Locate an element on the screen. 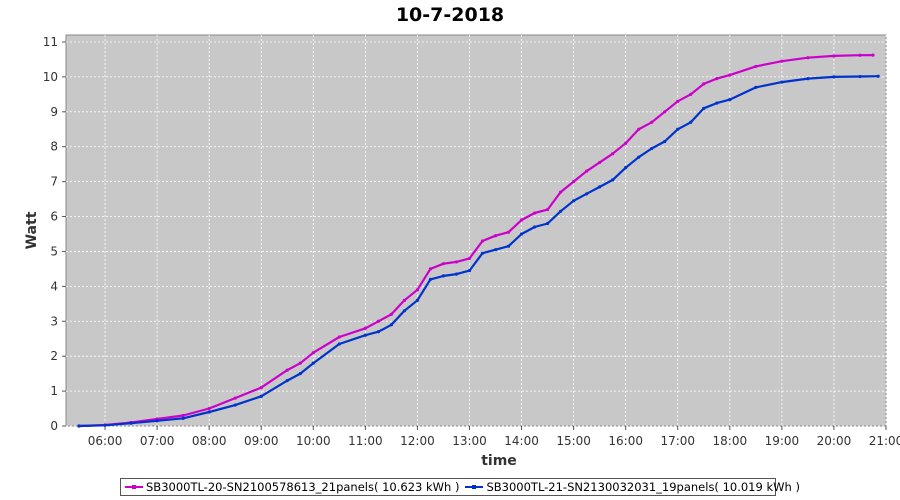  y-tick-label: 9 is located at coordinates (54, 112).